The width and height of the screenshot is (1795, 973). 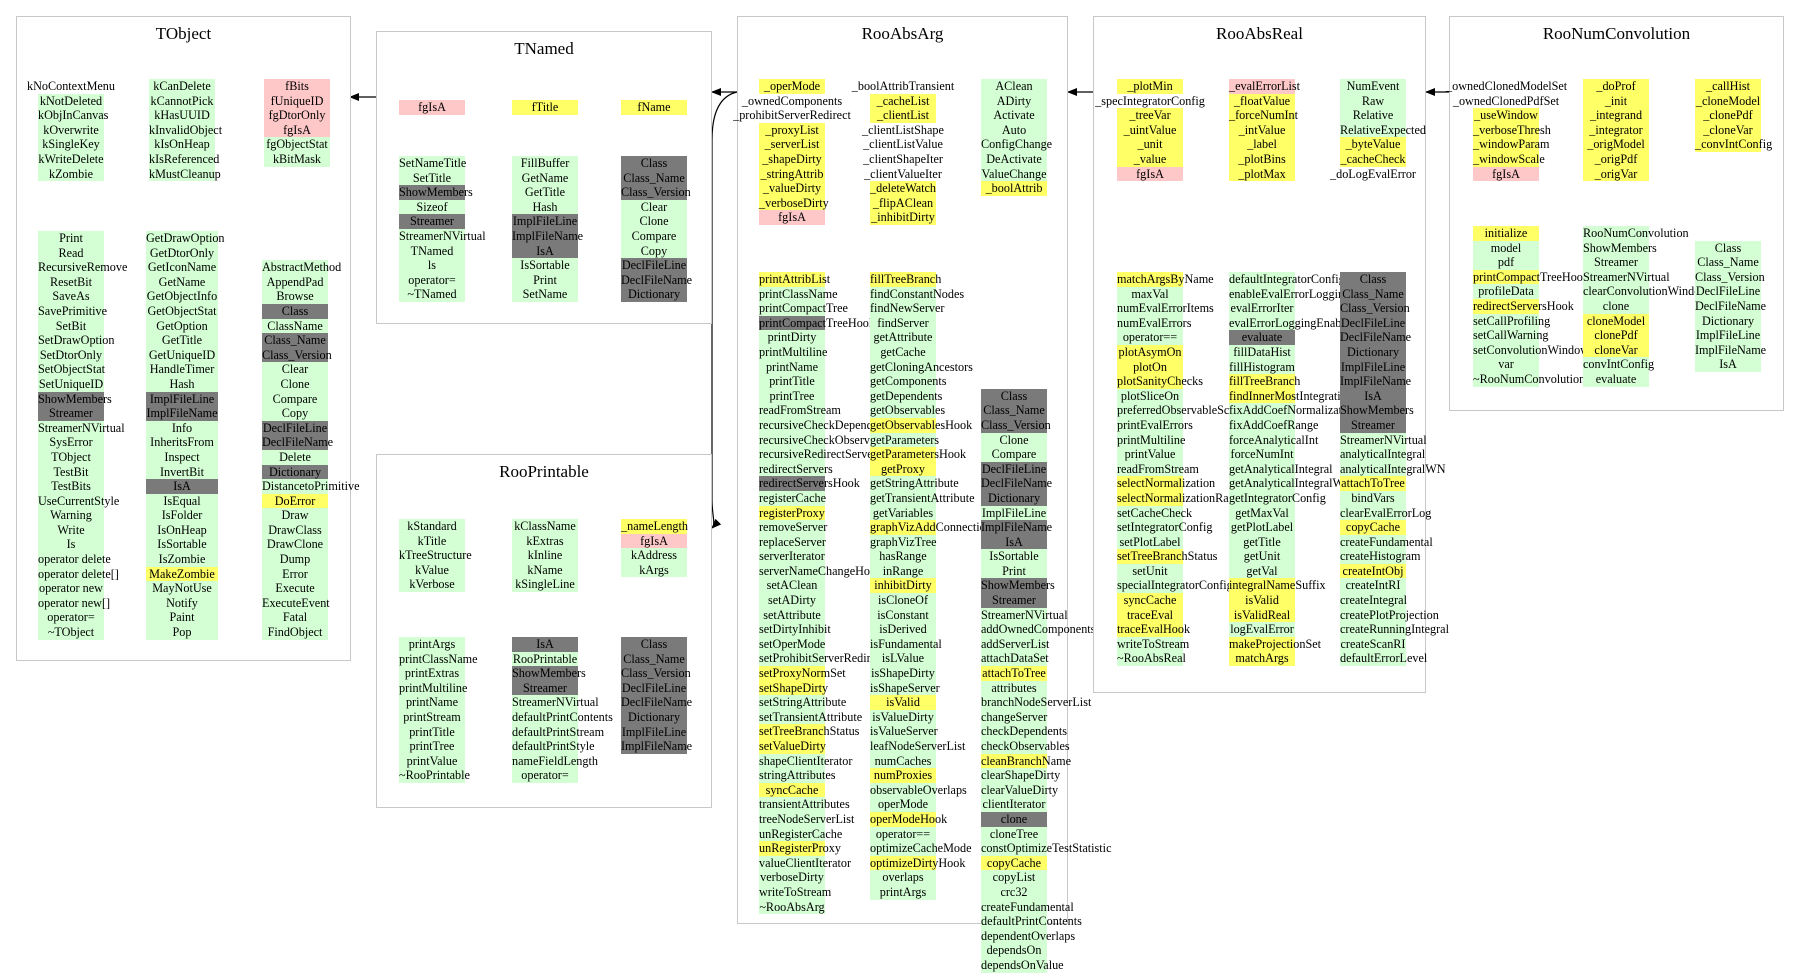 I want to click on member-testbits: TestBits, so click(x=71, y=486).